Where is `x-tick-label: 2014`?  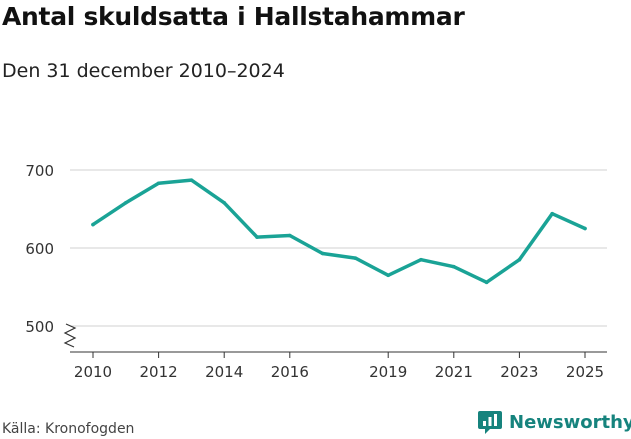
x-tick-label: 2014 is located at coordinates (224, 372).